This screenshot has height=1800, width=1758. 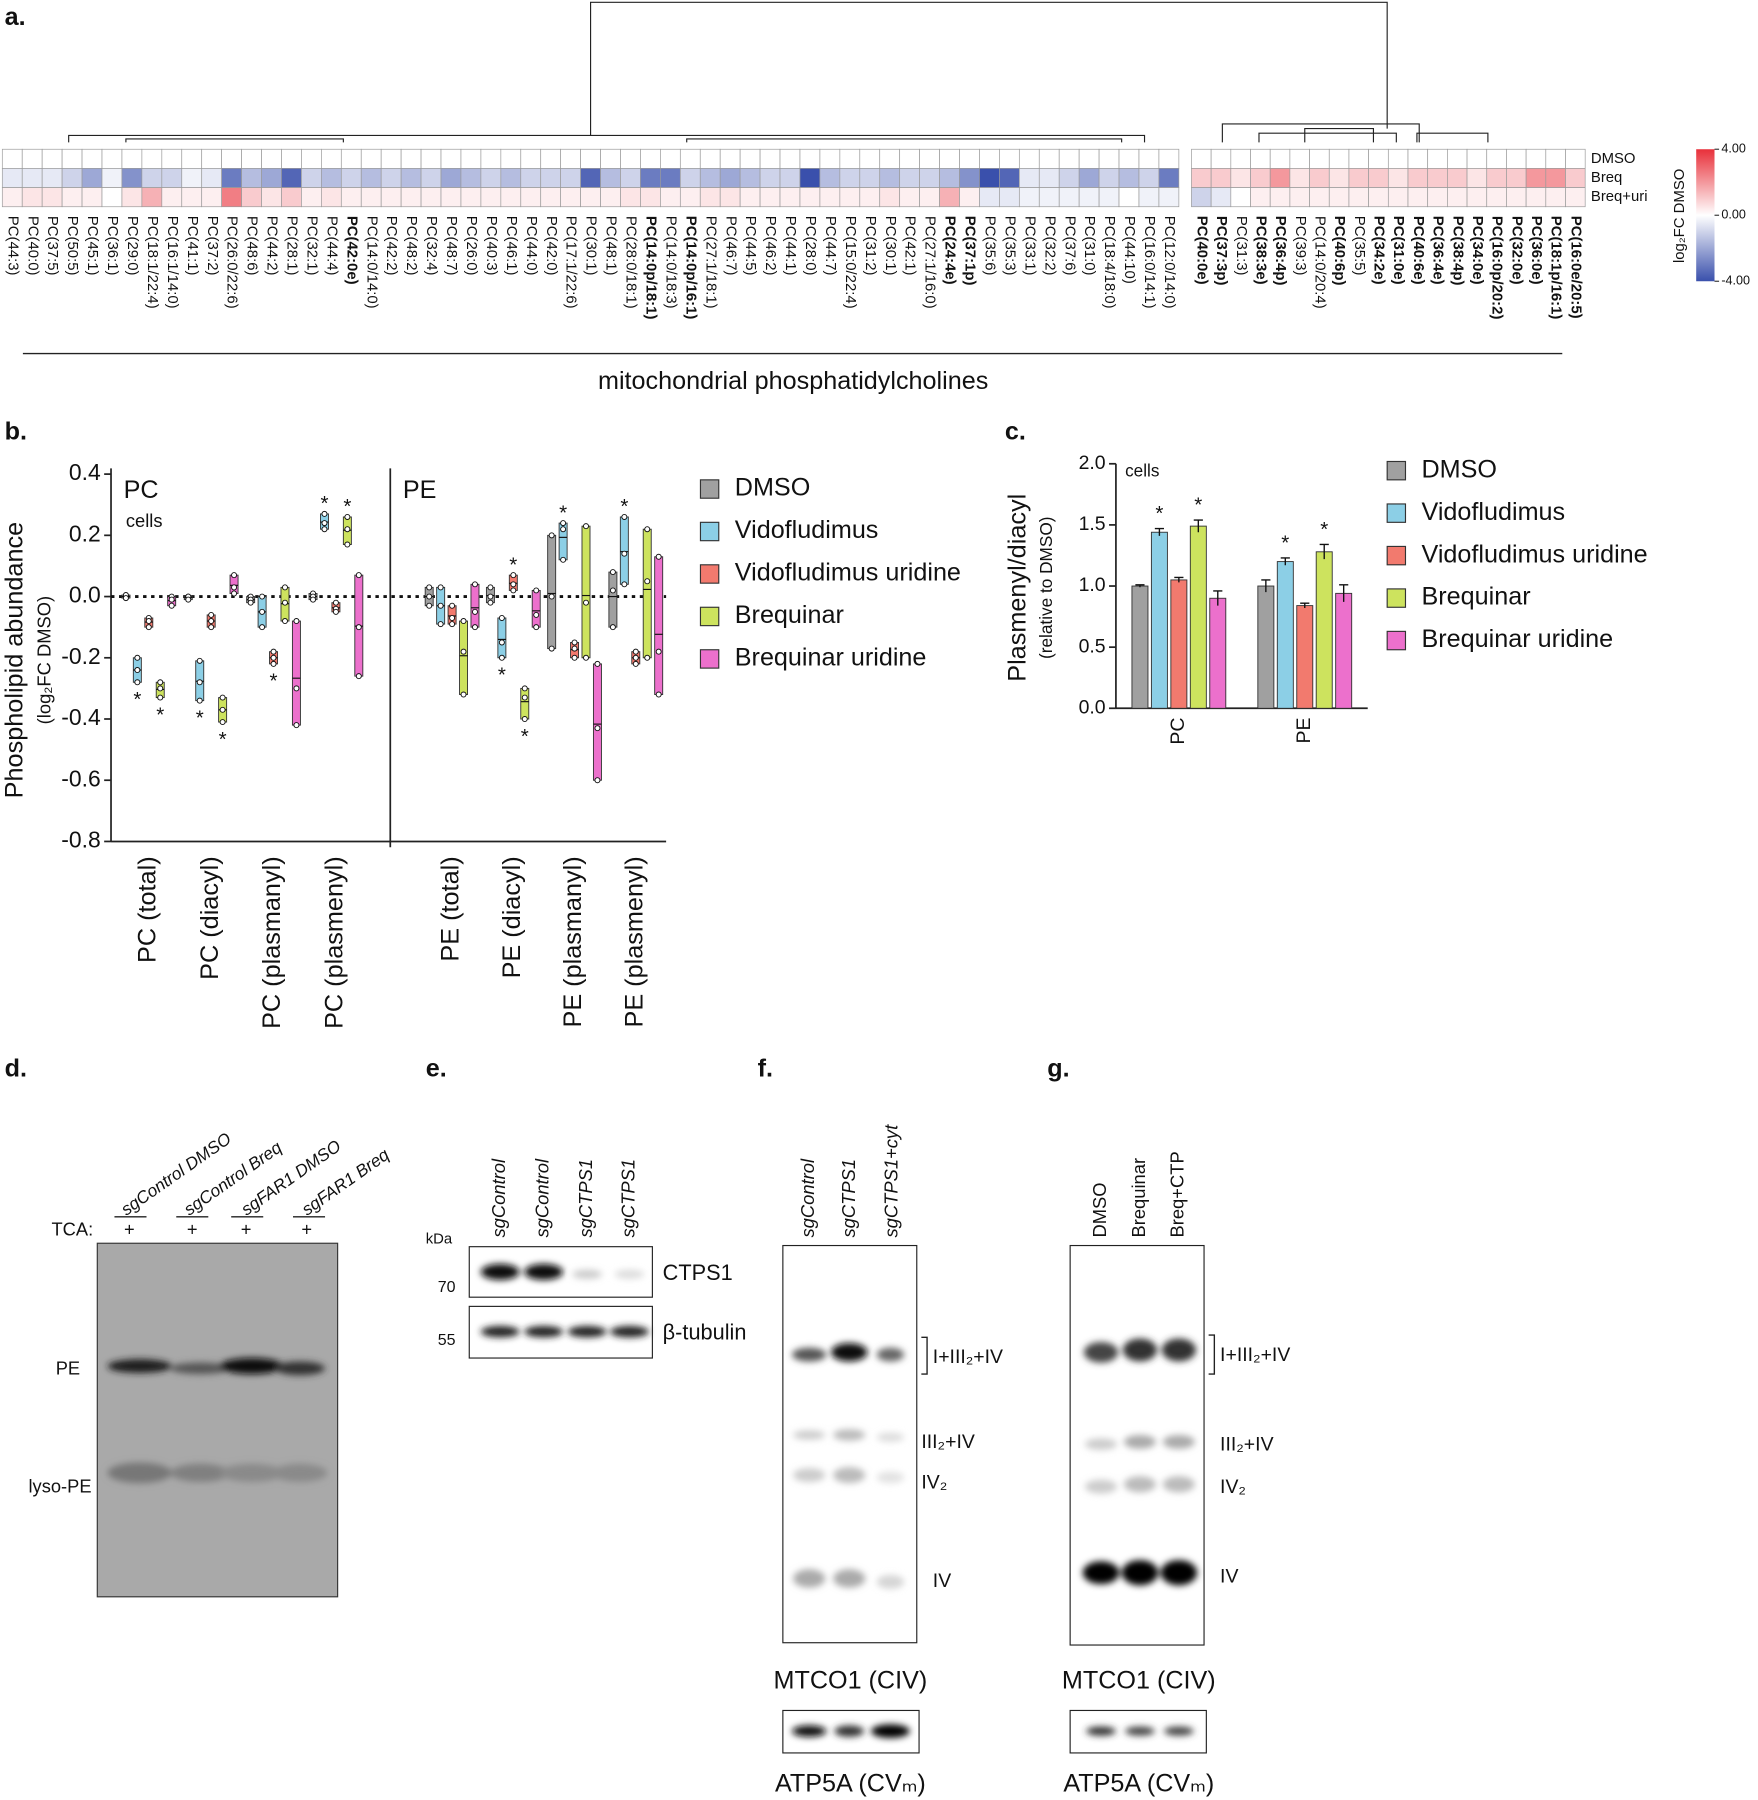 I want to click on column-label: PC(18:1p/16:1), so click(x=1556, y=268).